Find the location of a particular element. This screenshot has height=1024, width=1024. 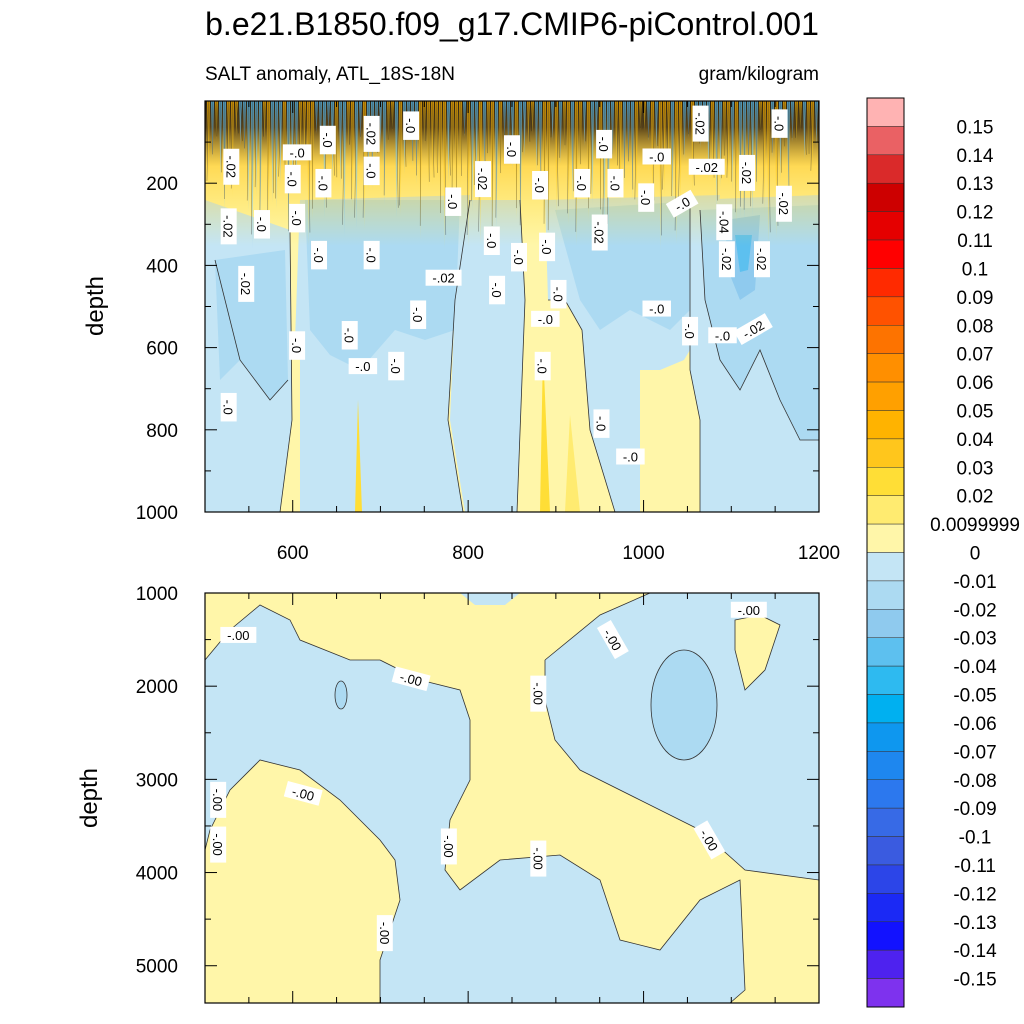

lower-region-neg-top is located at coordinates (490, 599).